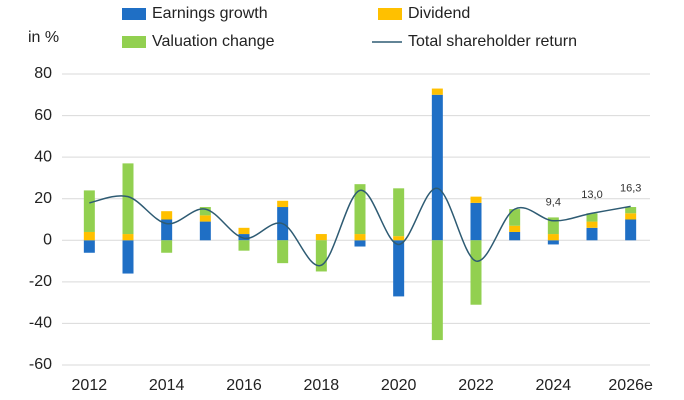  Describe the element at coordinates (244, 385) in the screenshot. I see `x-tick-label: 2016` at that location.